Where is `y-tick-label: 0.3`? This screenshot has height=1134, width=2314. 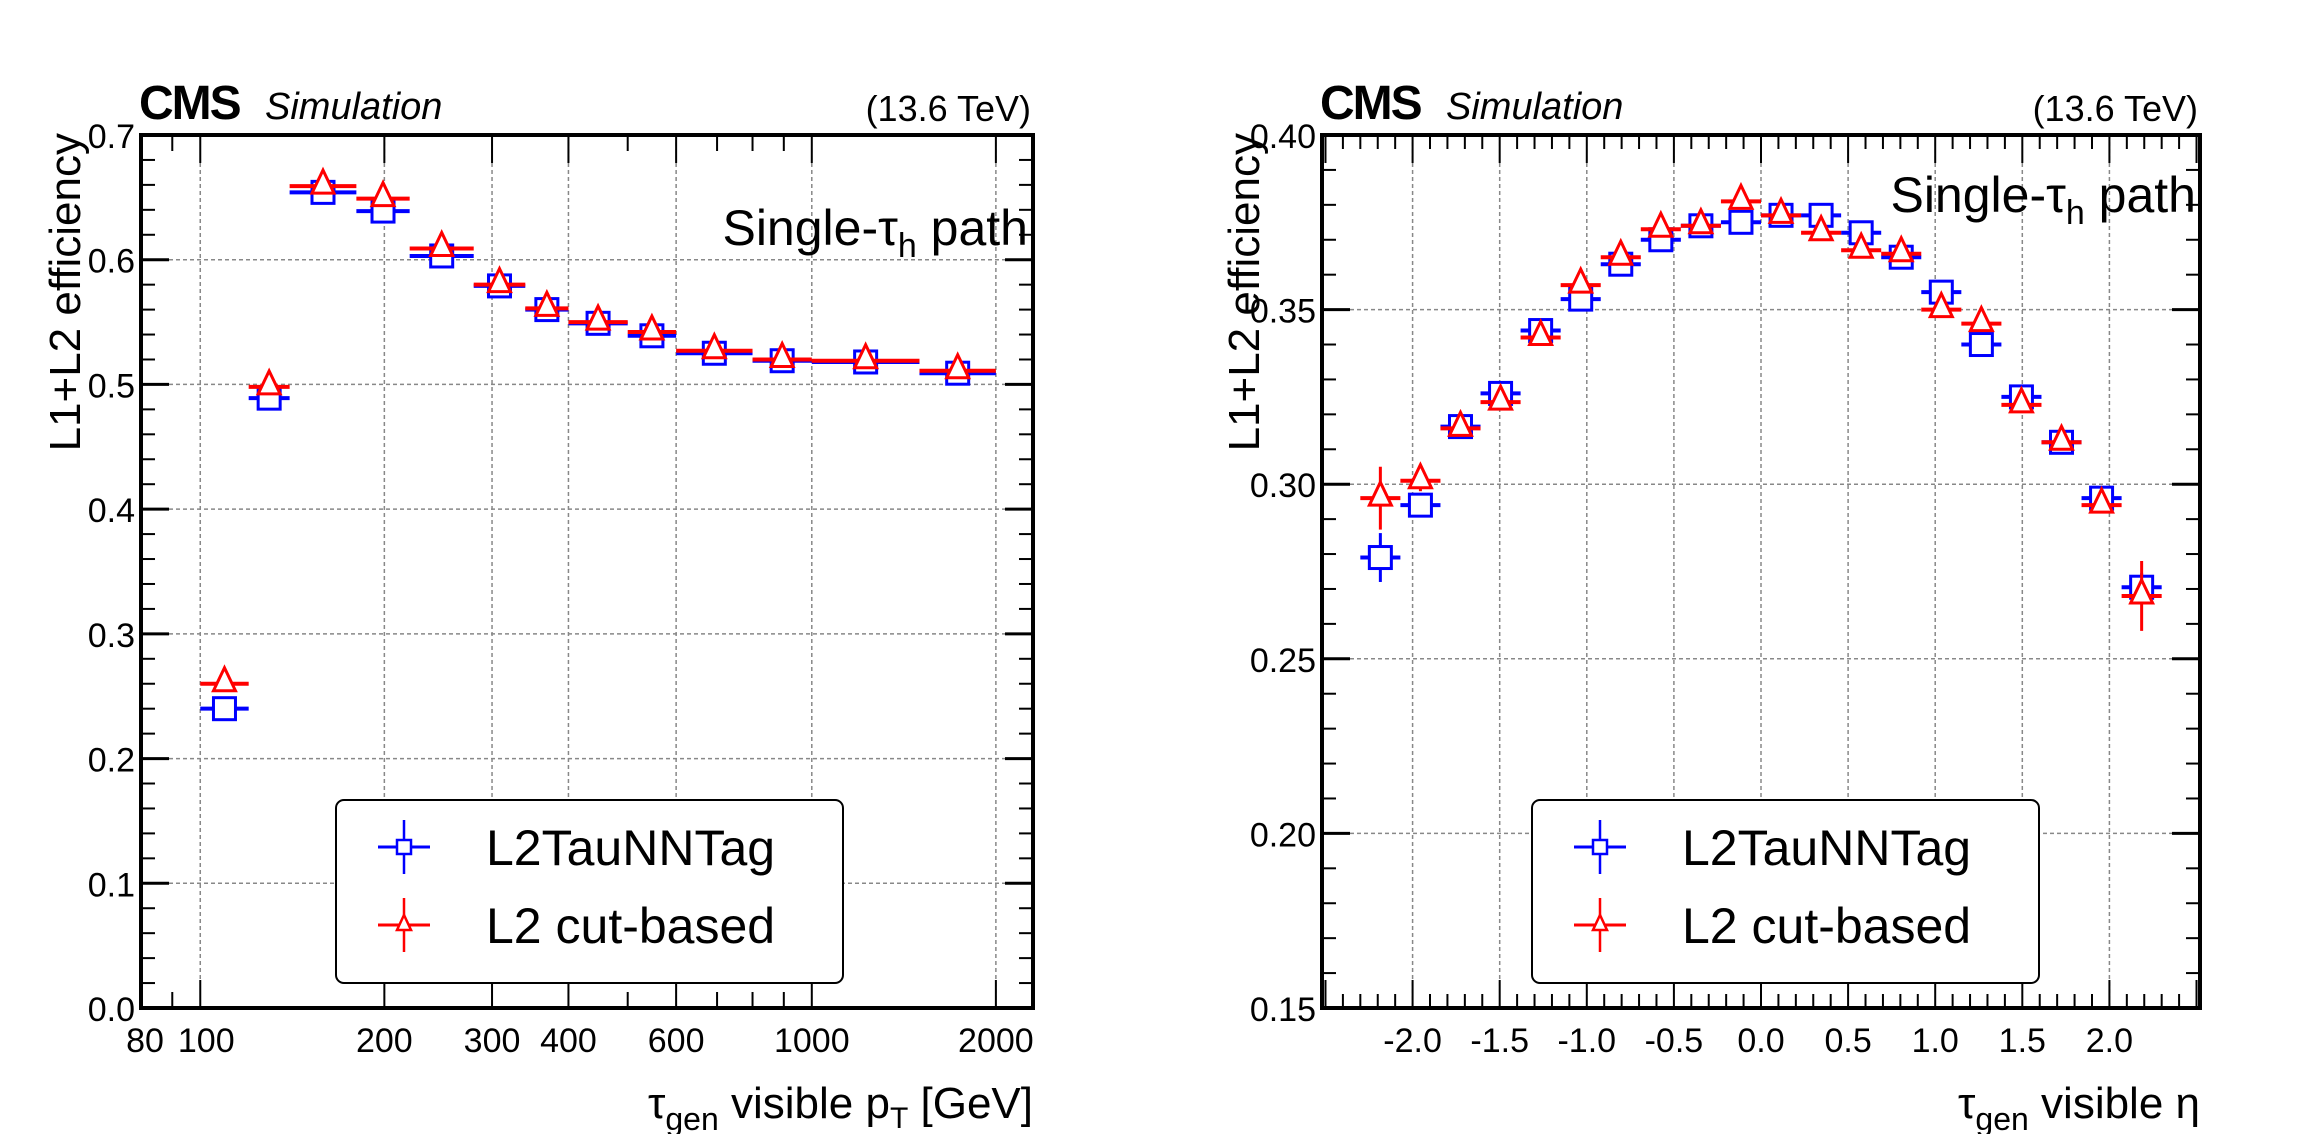 y-tick-label: 0.3 is located at coordinates (111, 636).